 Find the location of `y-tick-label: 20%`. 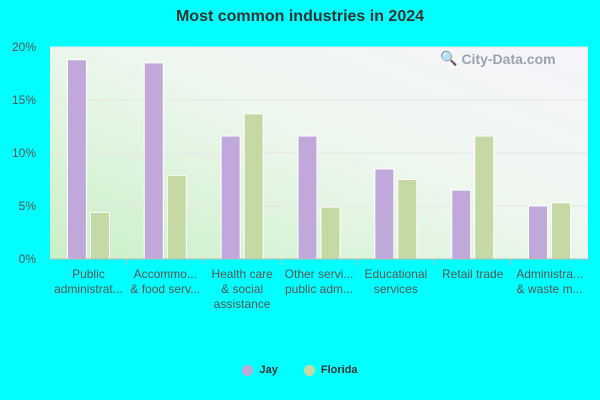

y-tick-label: 20% is located at coordinates (24, 47).